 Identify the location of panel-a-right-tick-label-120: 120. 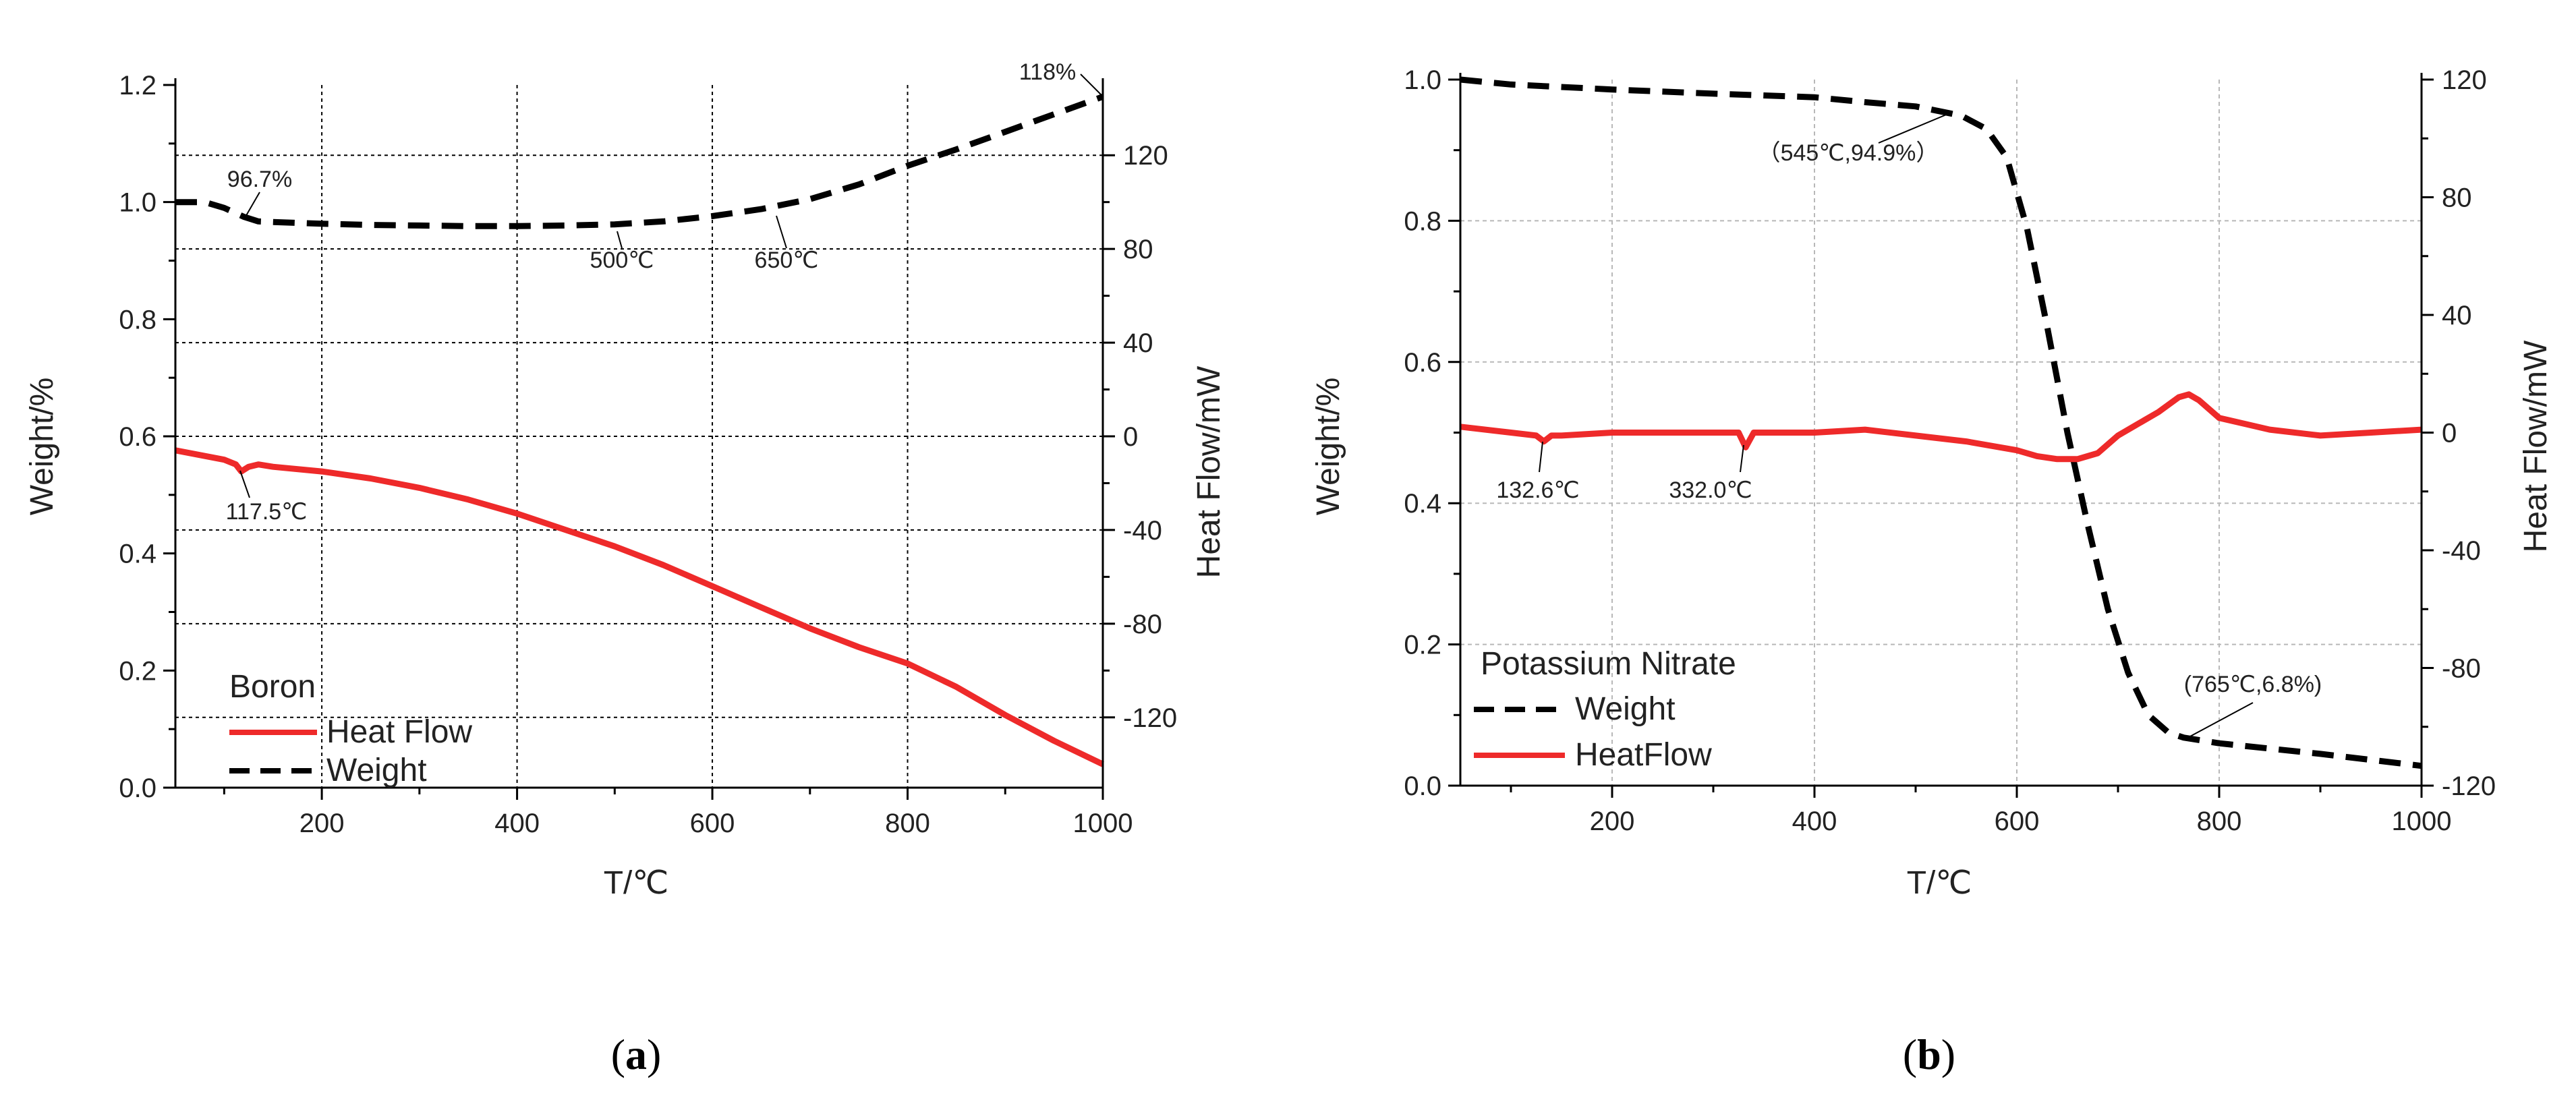
(1145, 156).